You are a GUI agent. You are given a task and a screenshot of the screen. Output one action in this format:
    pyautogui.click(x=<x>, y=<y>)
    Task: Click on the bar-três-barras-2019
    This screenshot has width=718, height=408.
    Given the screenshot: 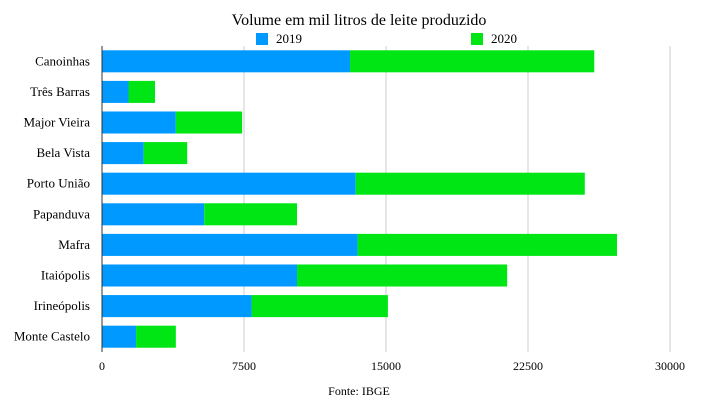 What is the action you would take?
    pyautogui.click(x=115, y=91)
    